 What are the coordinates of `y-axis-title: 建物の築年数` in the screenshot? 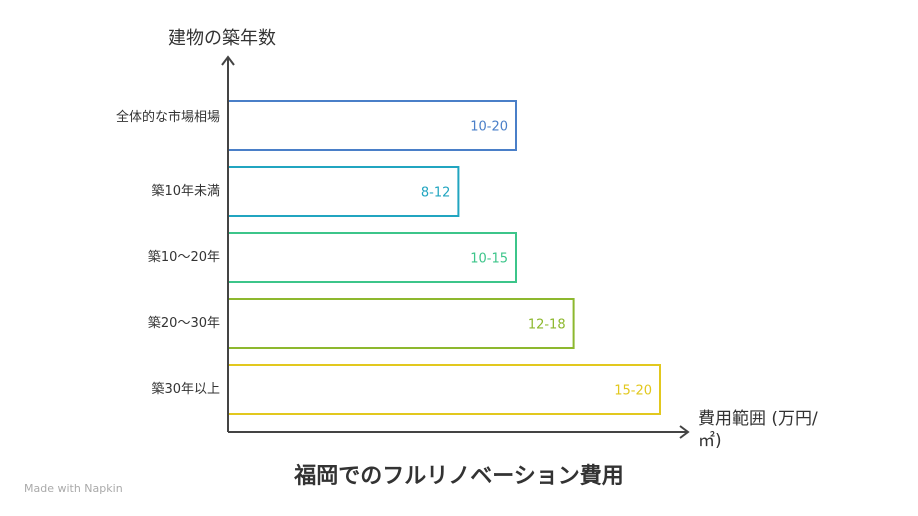 It's located at (222, 38).